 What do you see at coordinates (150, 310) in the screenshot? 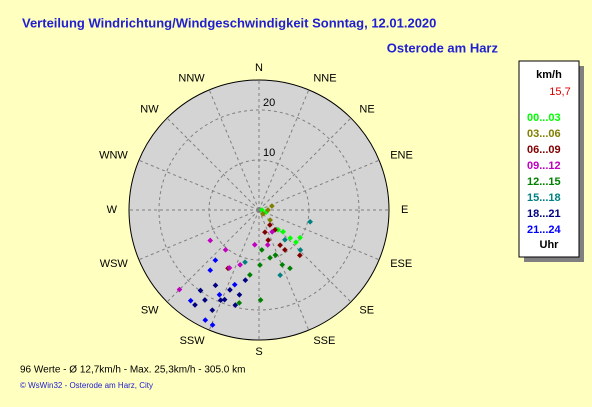
I see `direction-label: SW` at bounding box center [150, 310].